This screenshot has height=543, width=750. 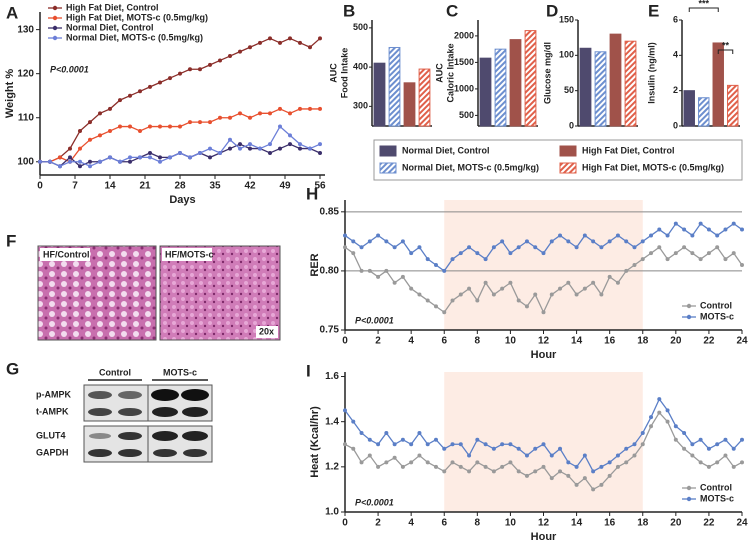 What do you see at coordinates (250, 186) in the screenshot?
I see `x-tick-label: 42` at bounding box center [250, 186].